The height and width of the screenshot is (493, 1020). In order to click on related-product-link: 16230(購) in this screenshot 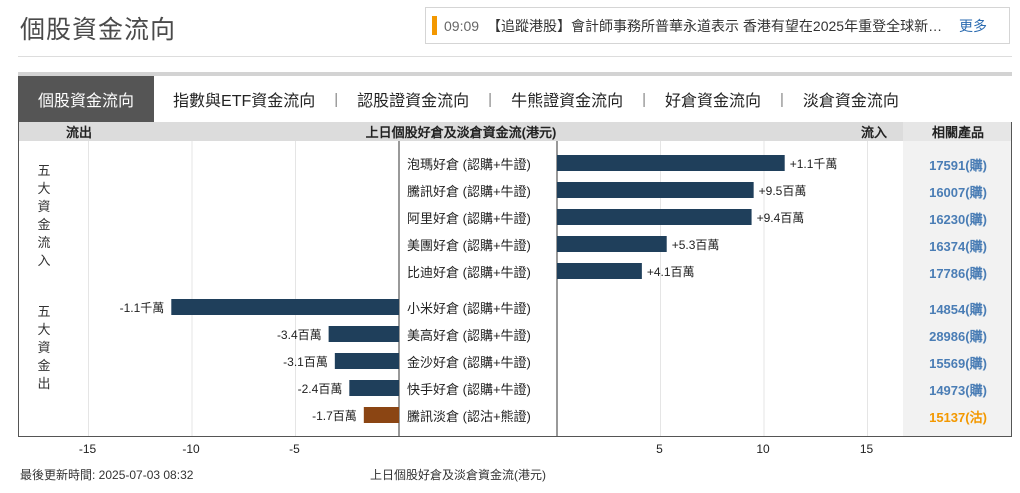, I will do `click(958, 219)`.